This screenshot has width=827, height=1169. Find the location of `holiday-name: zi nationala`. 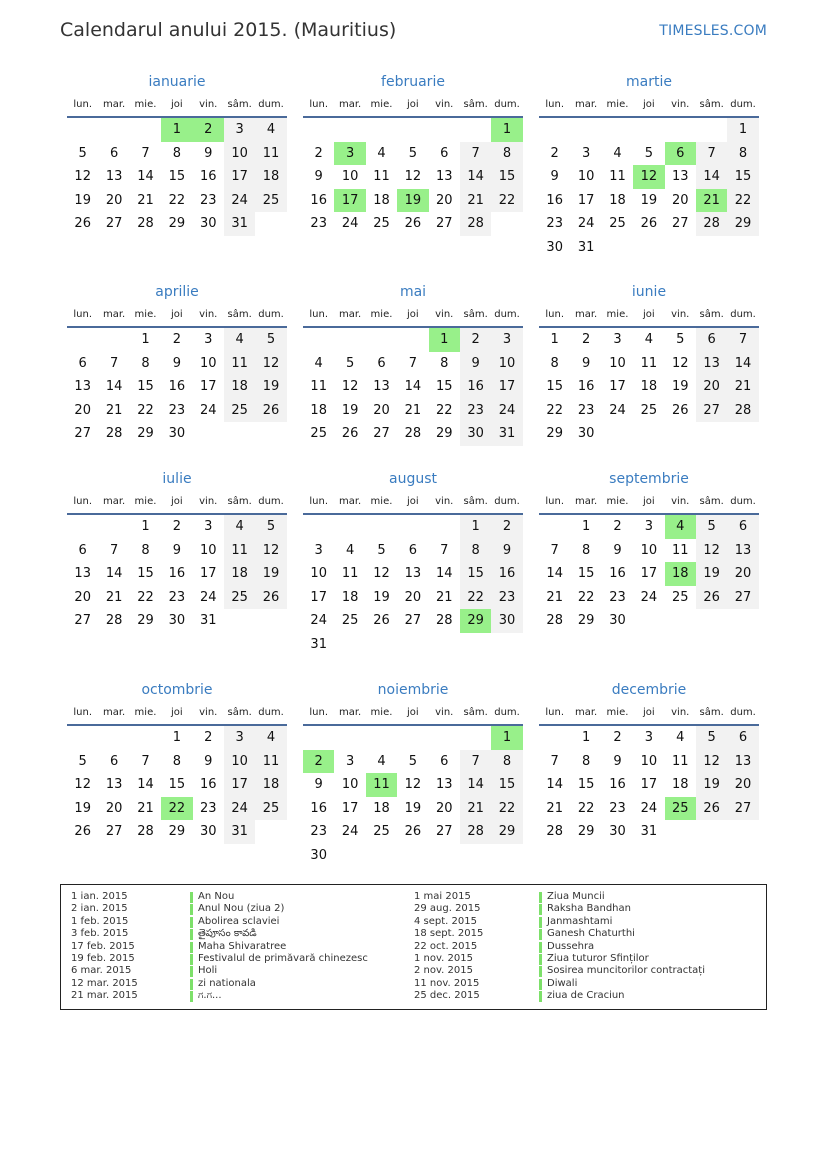

holiday-name: zi nationala is located at coordinates (227, 983).